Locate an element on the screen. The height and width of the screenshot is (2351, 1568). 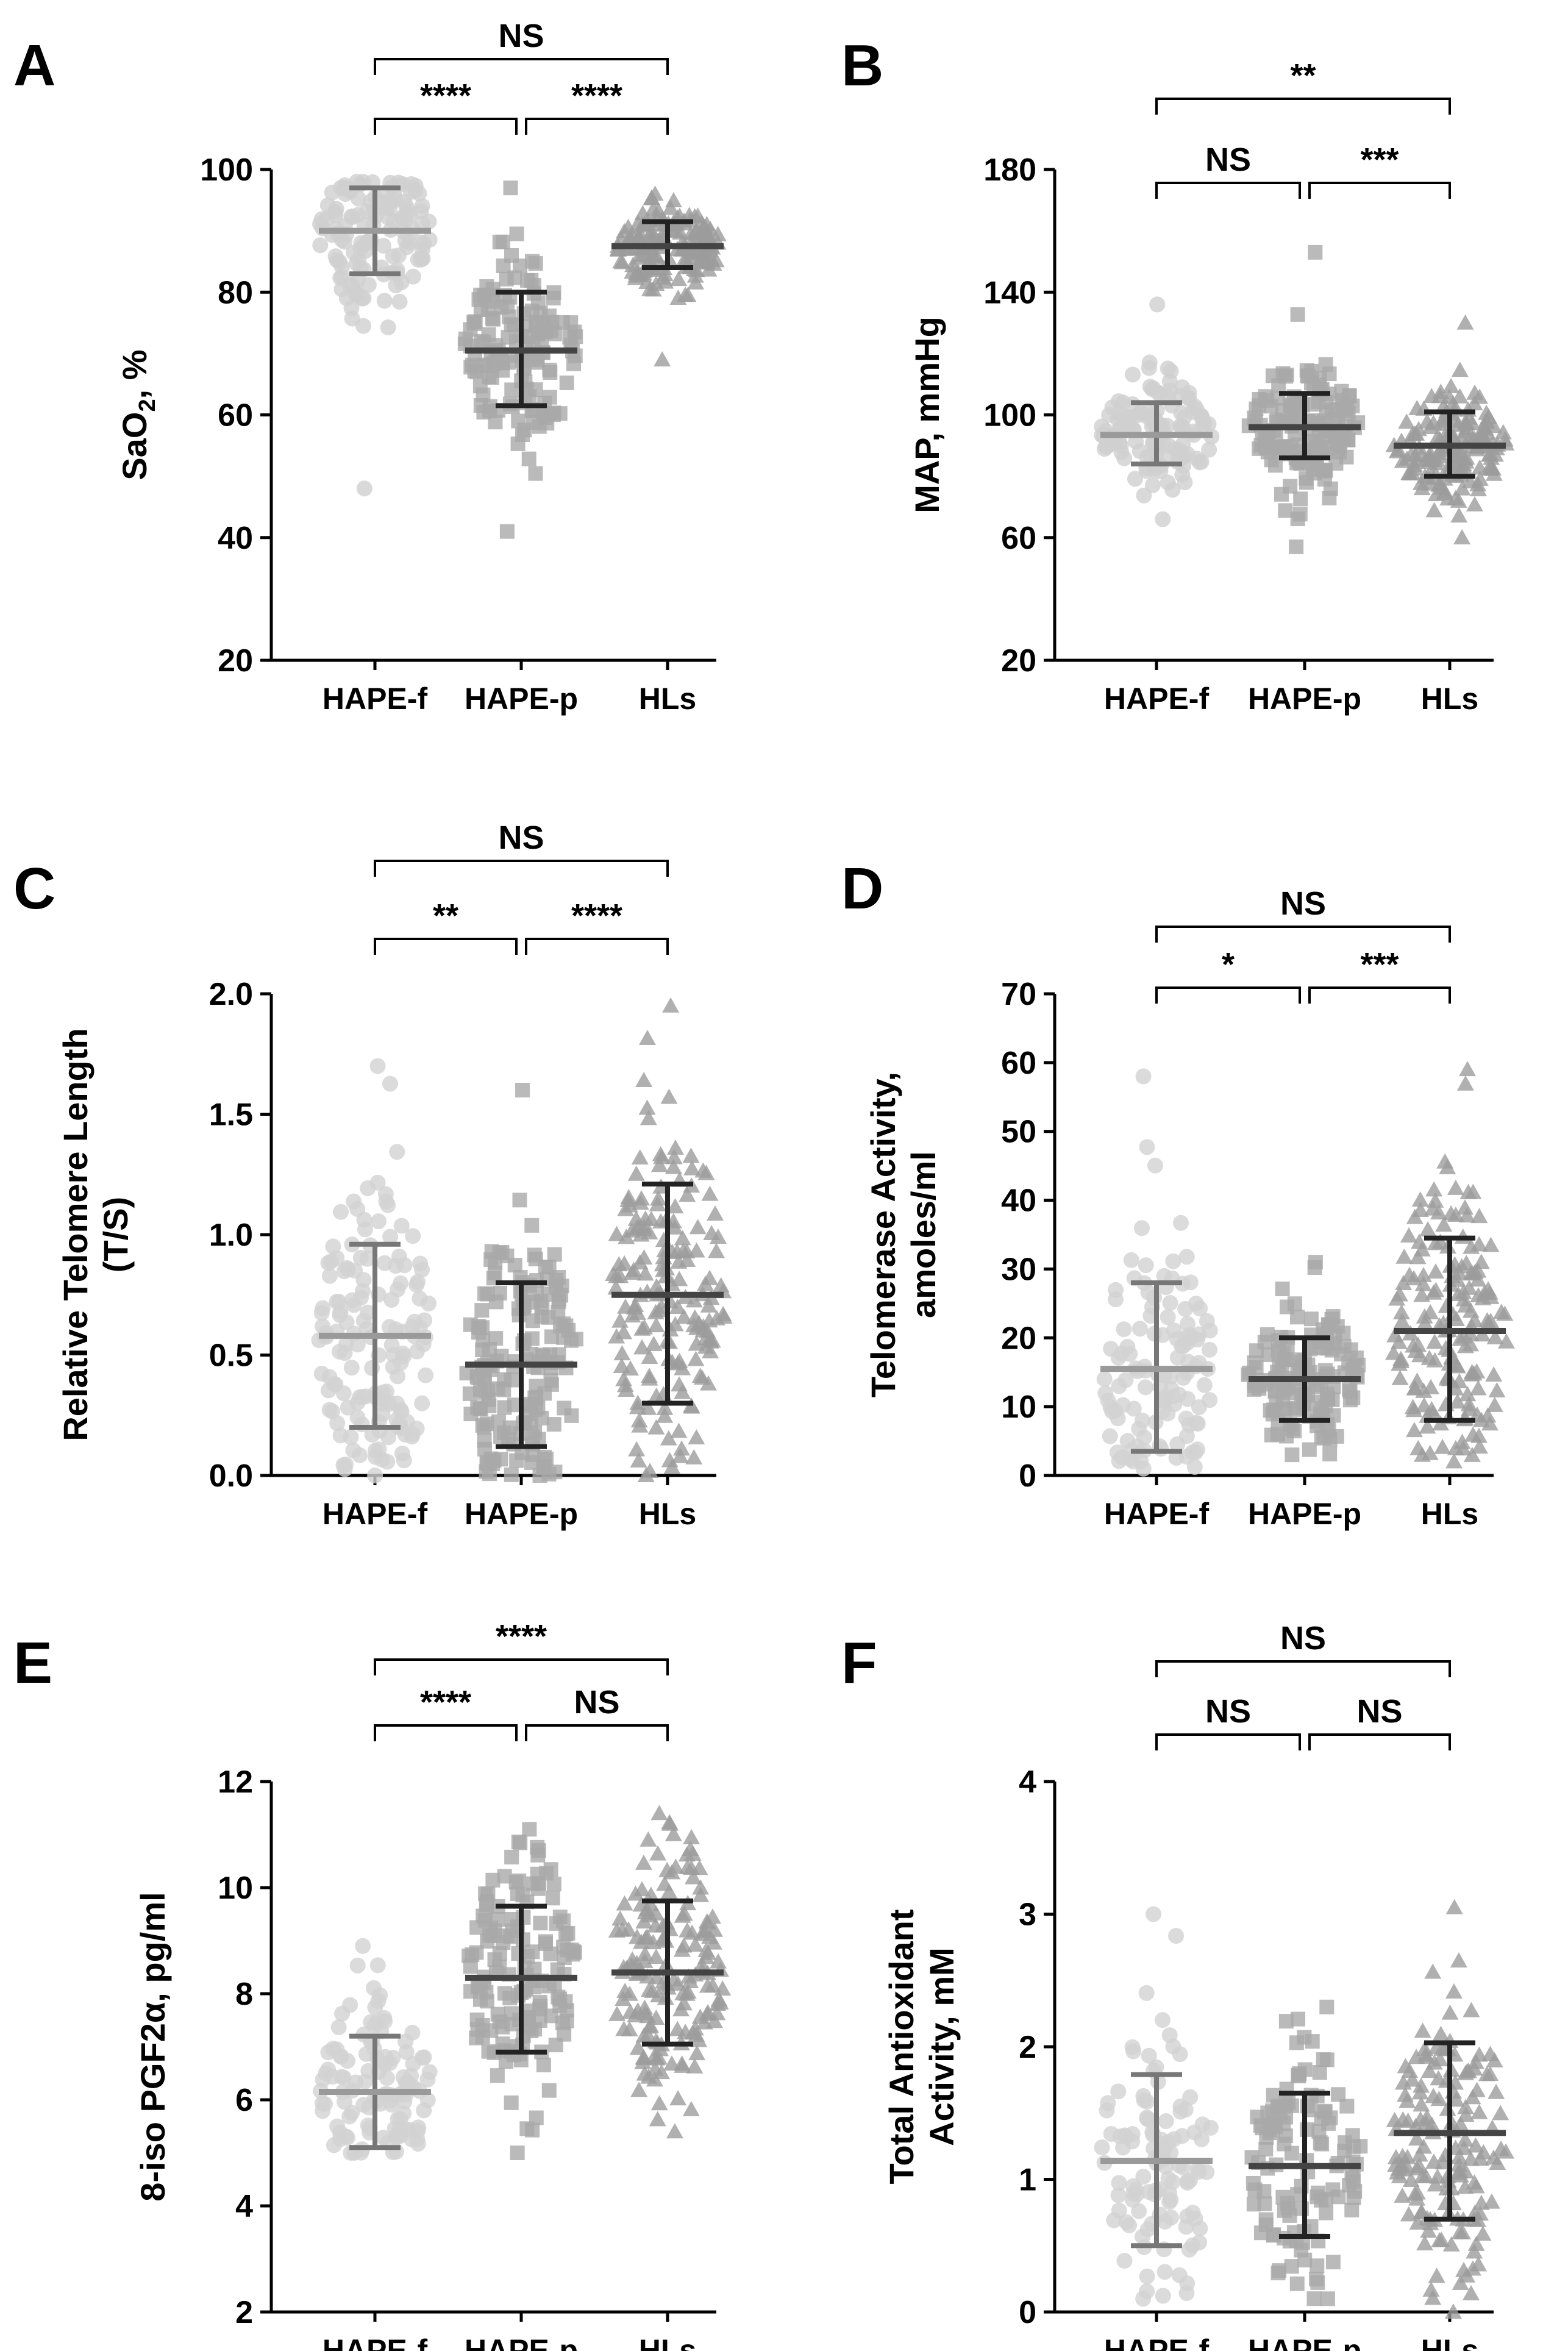
significance-bracket: ** is located at coordinates (446, 926).